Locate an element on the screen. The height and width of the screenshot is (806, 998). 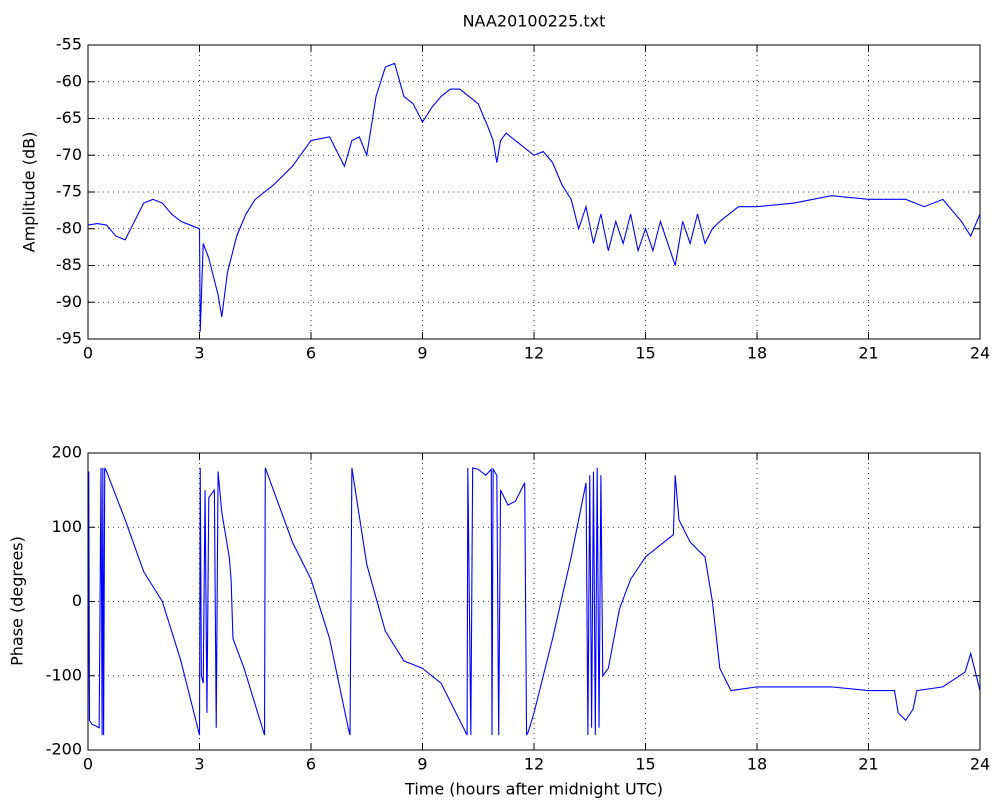
y-tick-label: 200 is located at coordinates (66, 452).